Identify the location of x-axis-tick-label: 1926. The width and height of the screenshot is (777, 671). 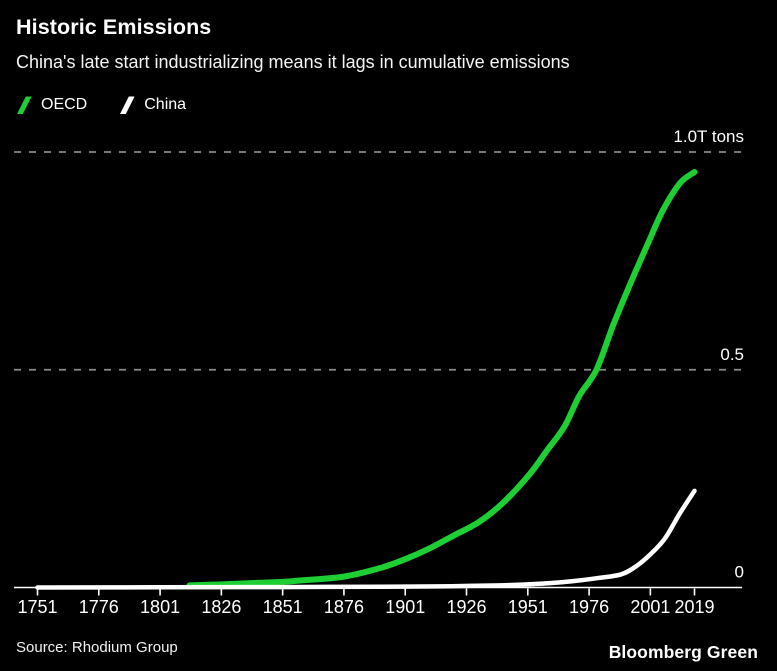
(466, 607).